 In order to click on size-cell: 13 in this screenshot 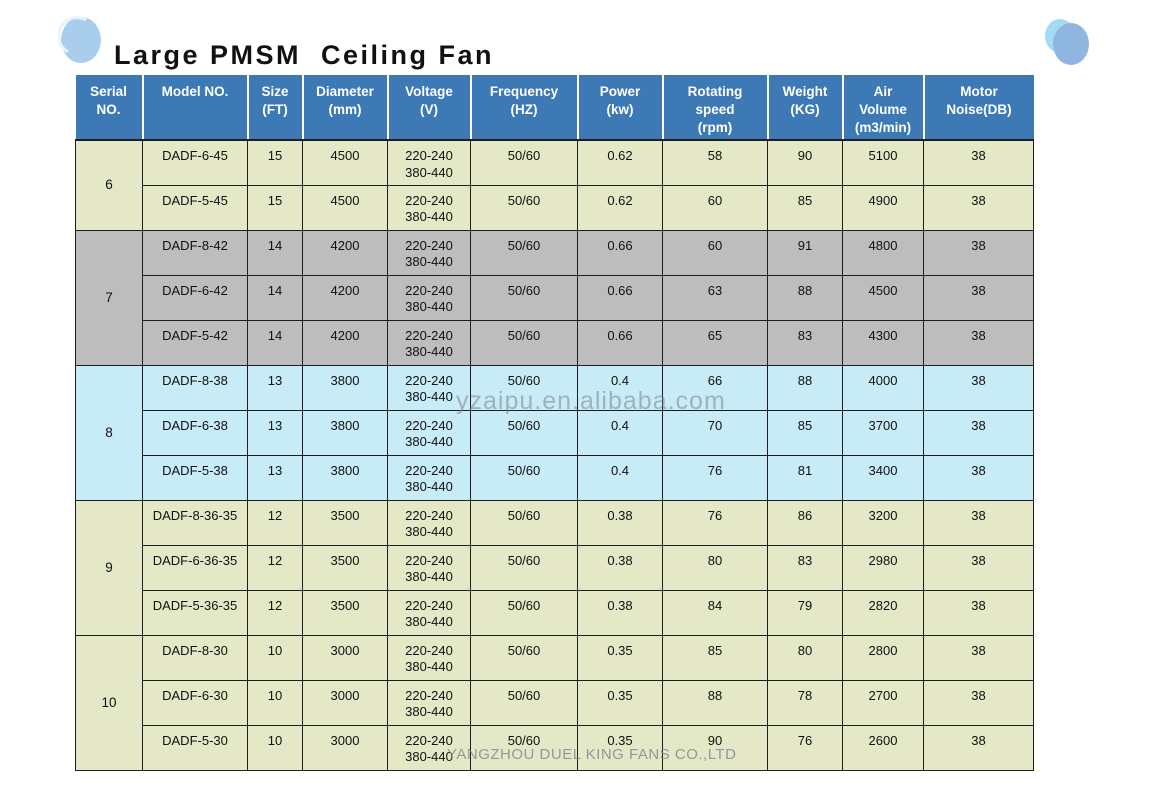, I will do `click(275, 477)`.